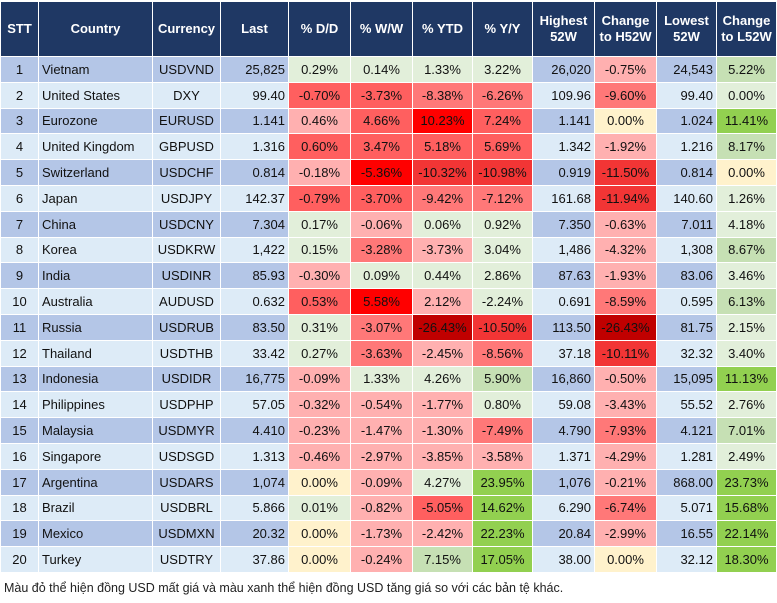 This screenshot has width=777, height=603. I want to click on dd-cell: 0.27%, so click(319, 353).